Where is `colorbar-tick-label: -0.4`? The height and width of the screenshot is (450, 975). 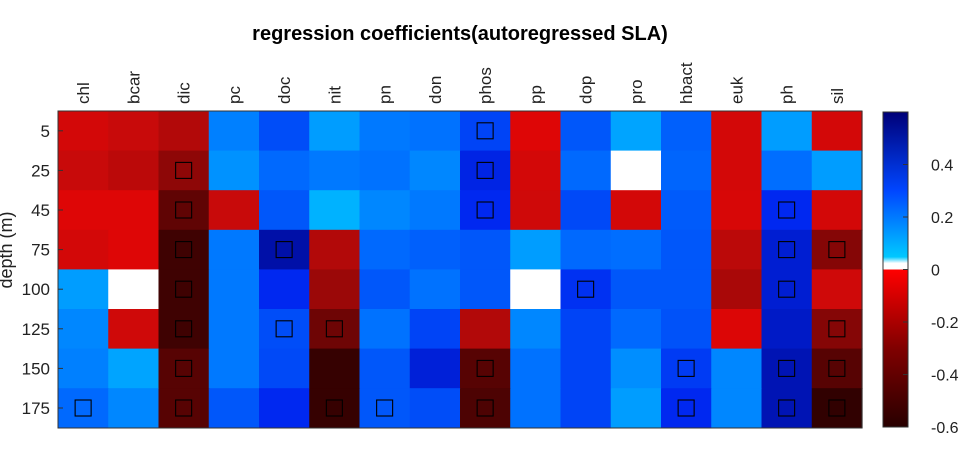 colorbar-tick-label: -0.4 is located at coordinates (945, 376).